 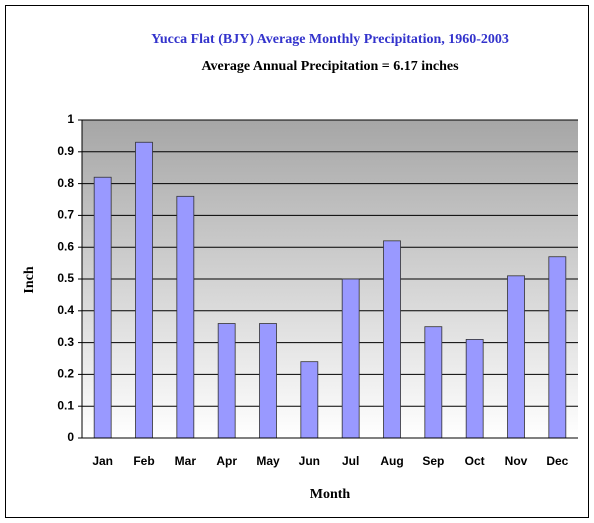 What do you see at coordinates (65, 183) in the screenshot?
I see `y-tick-label: 0.8` at bounding box center [65, 183].